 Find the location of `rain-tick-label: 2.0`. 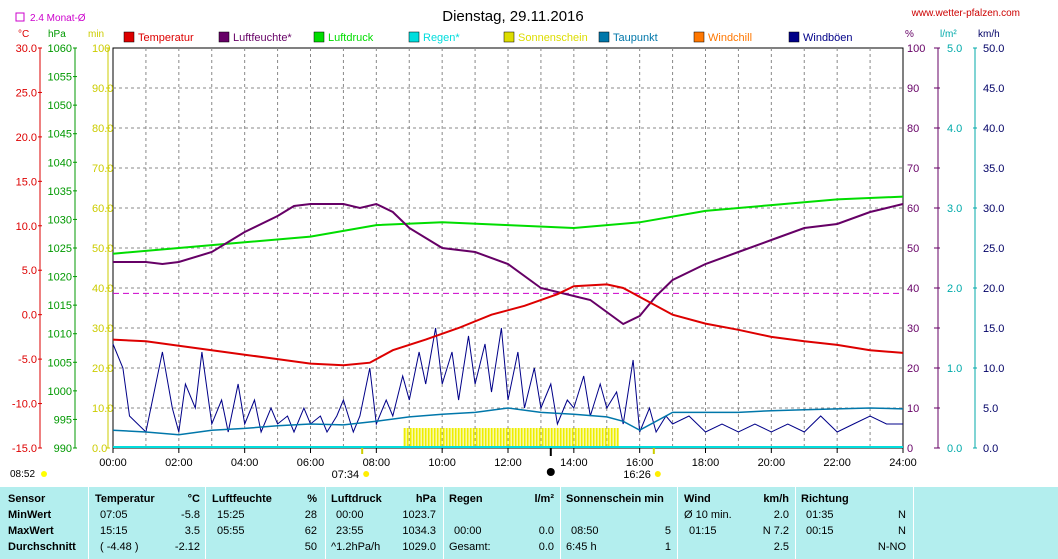

rain-tick-label: 2.0 is located at coordinates (954, 289).